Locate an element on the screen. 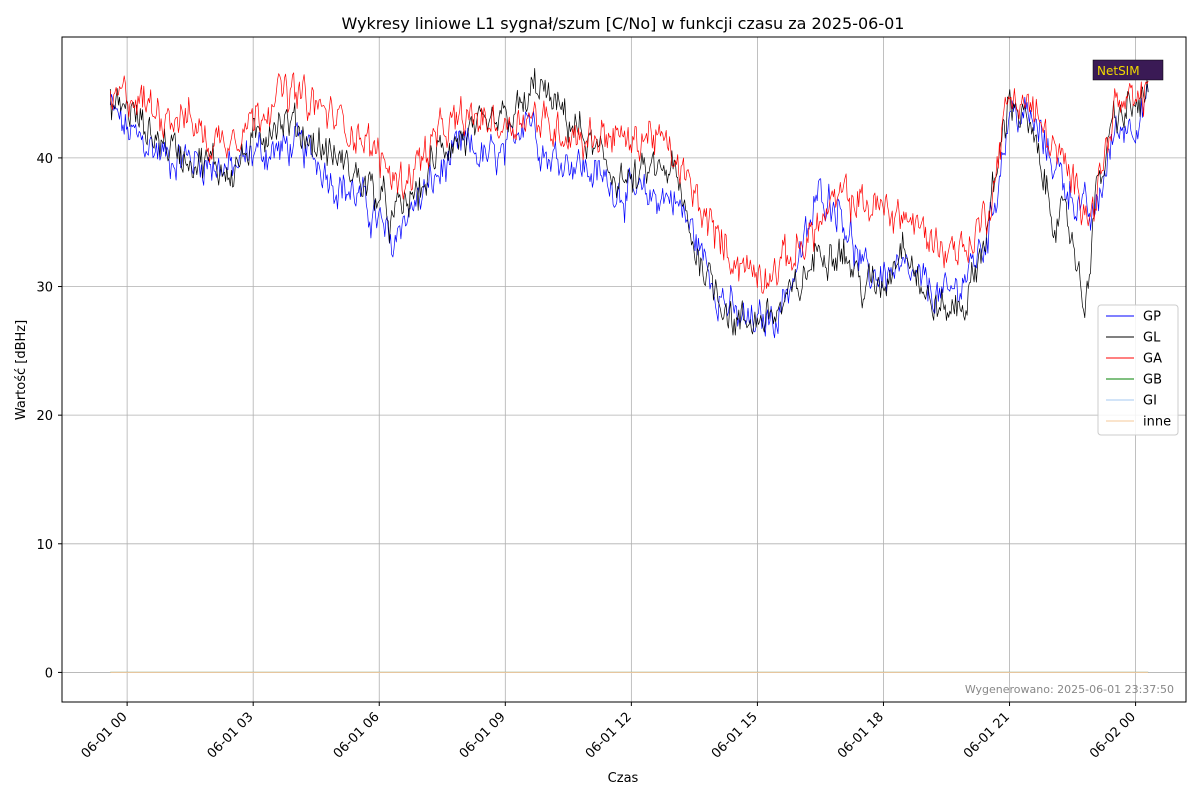 The height and width of the screenshot is (800, 1200). legend-label-inne: inne is located at coordinates (1157, 422).